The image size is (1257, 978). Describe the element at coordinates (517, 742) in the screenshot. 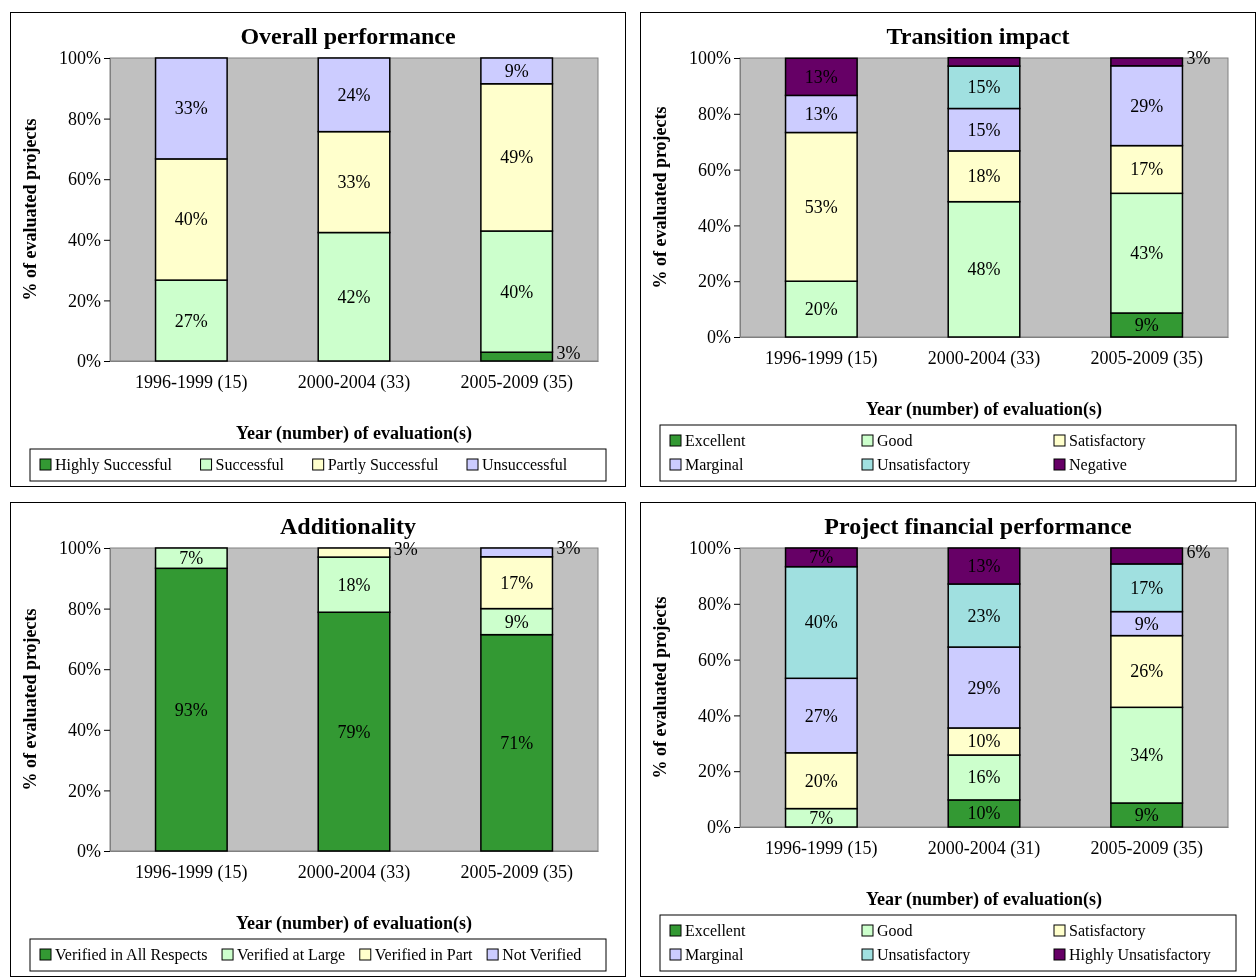

I see `data-label: 71%` at that location.